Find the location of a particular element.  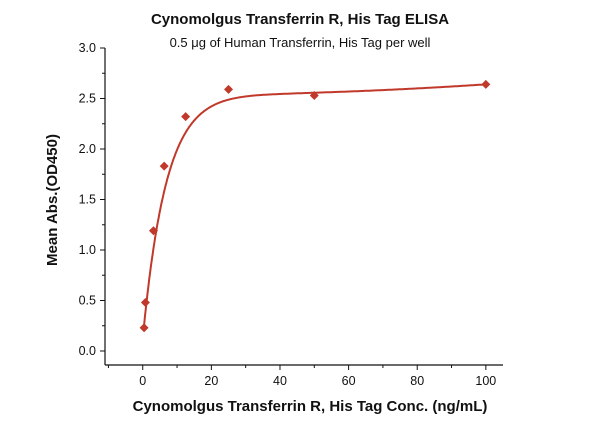

x-tick-label: 60 is located at coordinates (349, 381).